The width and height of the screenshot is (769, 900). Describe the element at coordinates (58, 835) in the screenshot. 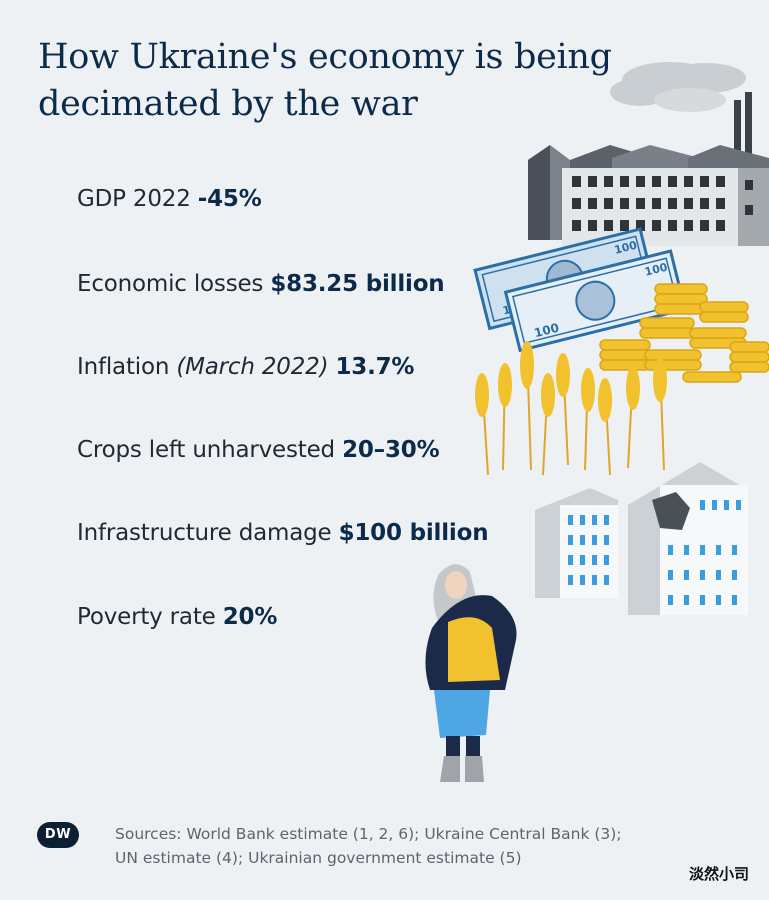

I see `dw-logo: DW` at that location.